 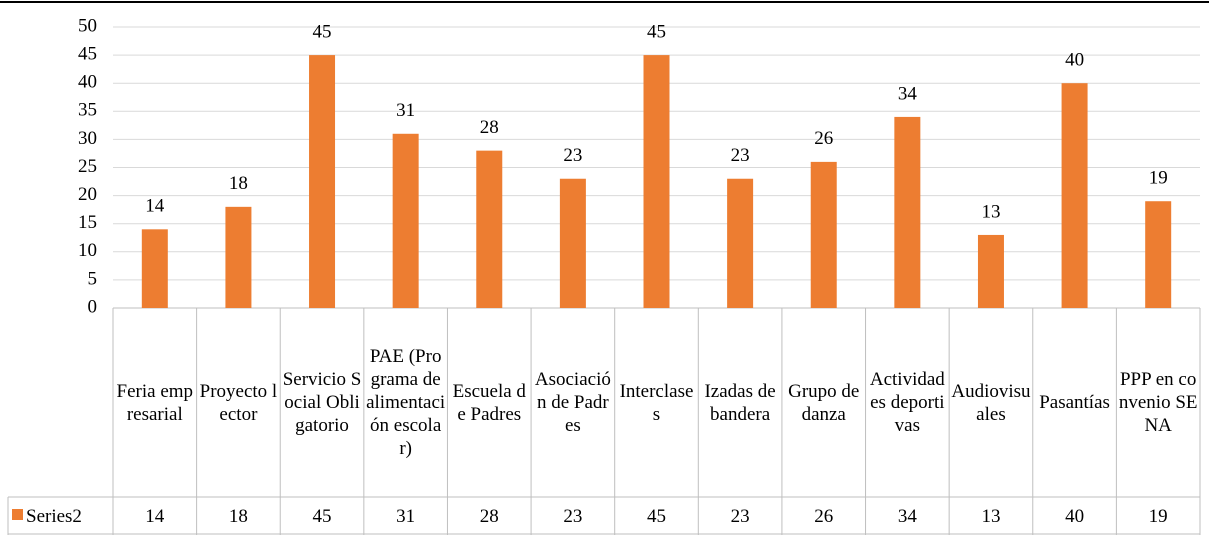 What do you see at coordinates (823, 138) in the screenshot?
I see `data-label: 26` at bounding box center [823, 138].